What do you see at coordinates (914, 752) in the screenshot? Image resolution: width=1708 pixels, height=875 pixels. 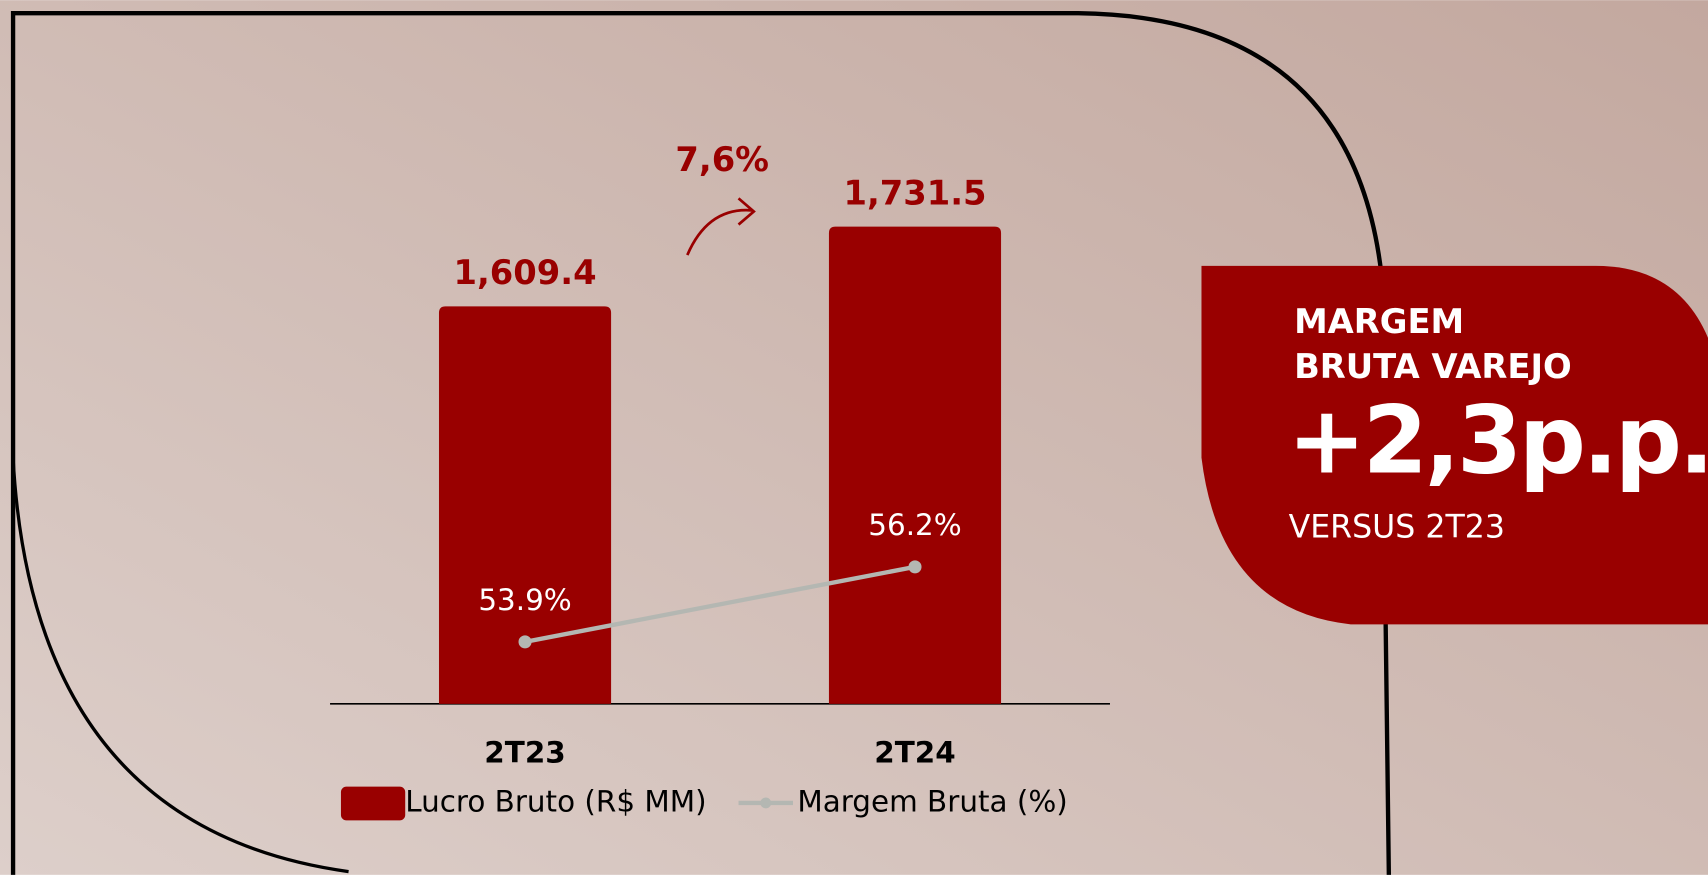 I see `x-tick-label: 2T24` at bounding box center [914, 752].